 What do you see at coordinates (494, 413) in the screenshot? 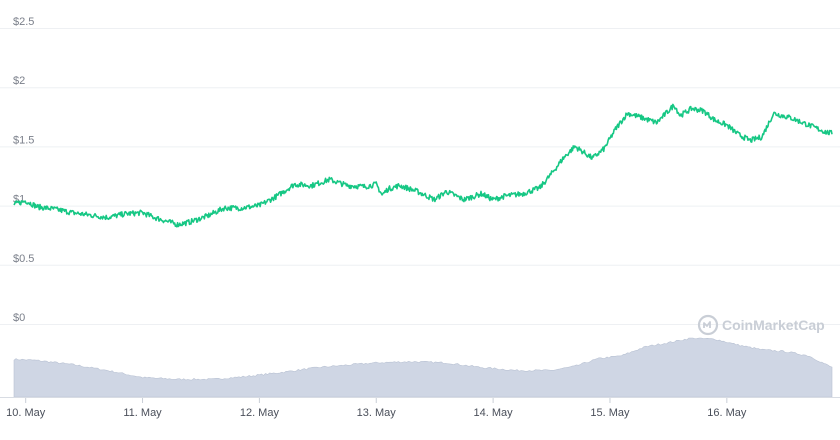
I see `x-tick-label: 14. May` at bounding box center [494, 413].